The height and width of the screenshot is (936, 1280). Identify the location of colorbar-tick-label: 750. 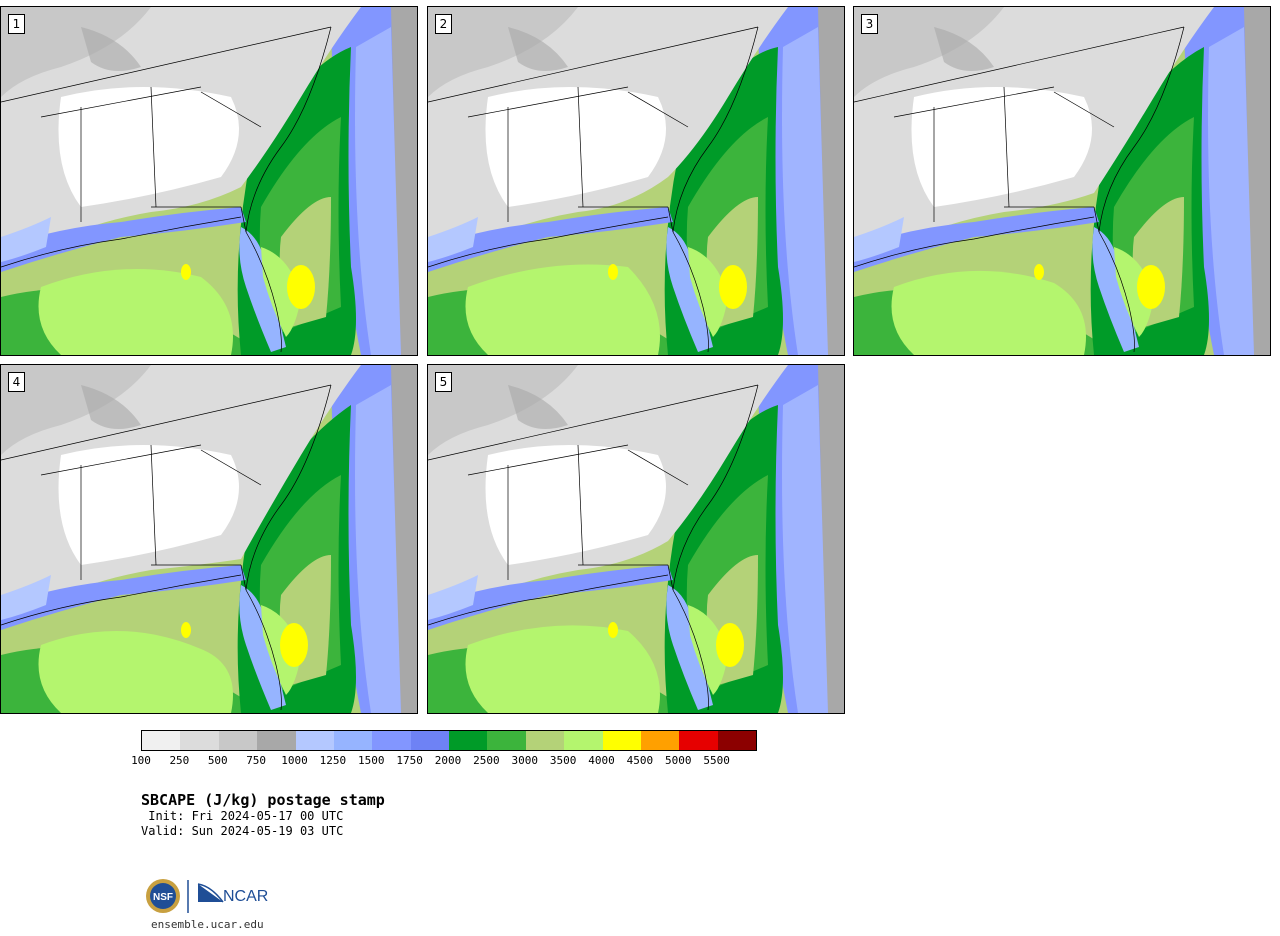
(256, 760).